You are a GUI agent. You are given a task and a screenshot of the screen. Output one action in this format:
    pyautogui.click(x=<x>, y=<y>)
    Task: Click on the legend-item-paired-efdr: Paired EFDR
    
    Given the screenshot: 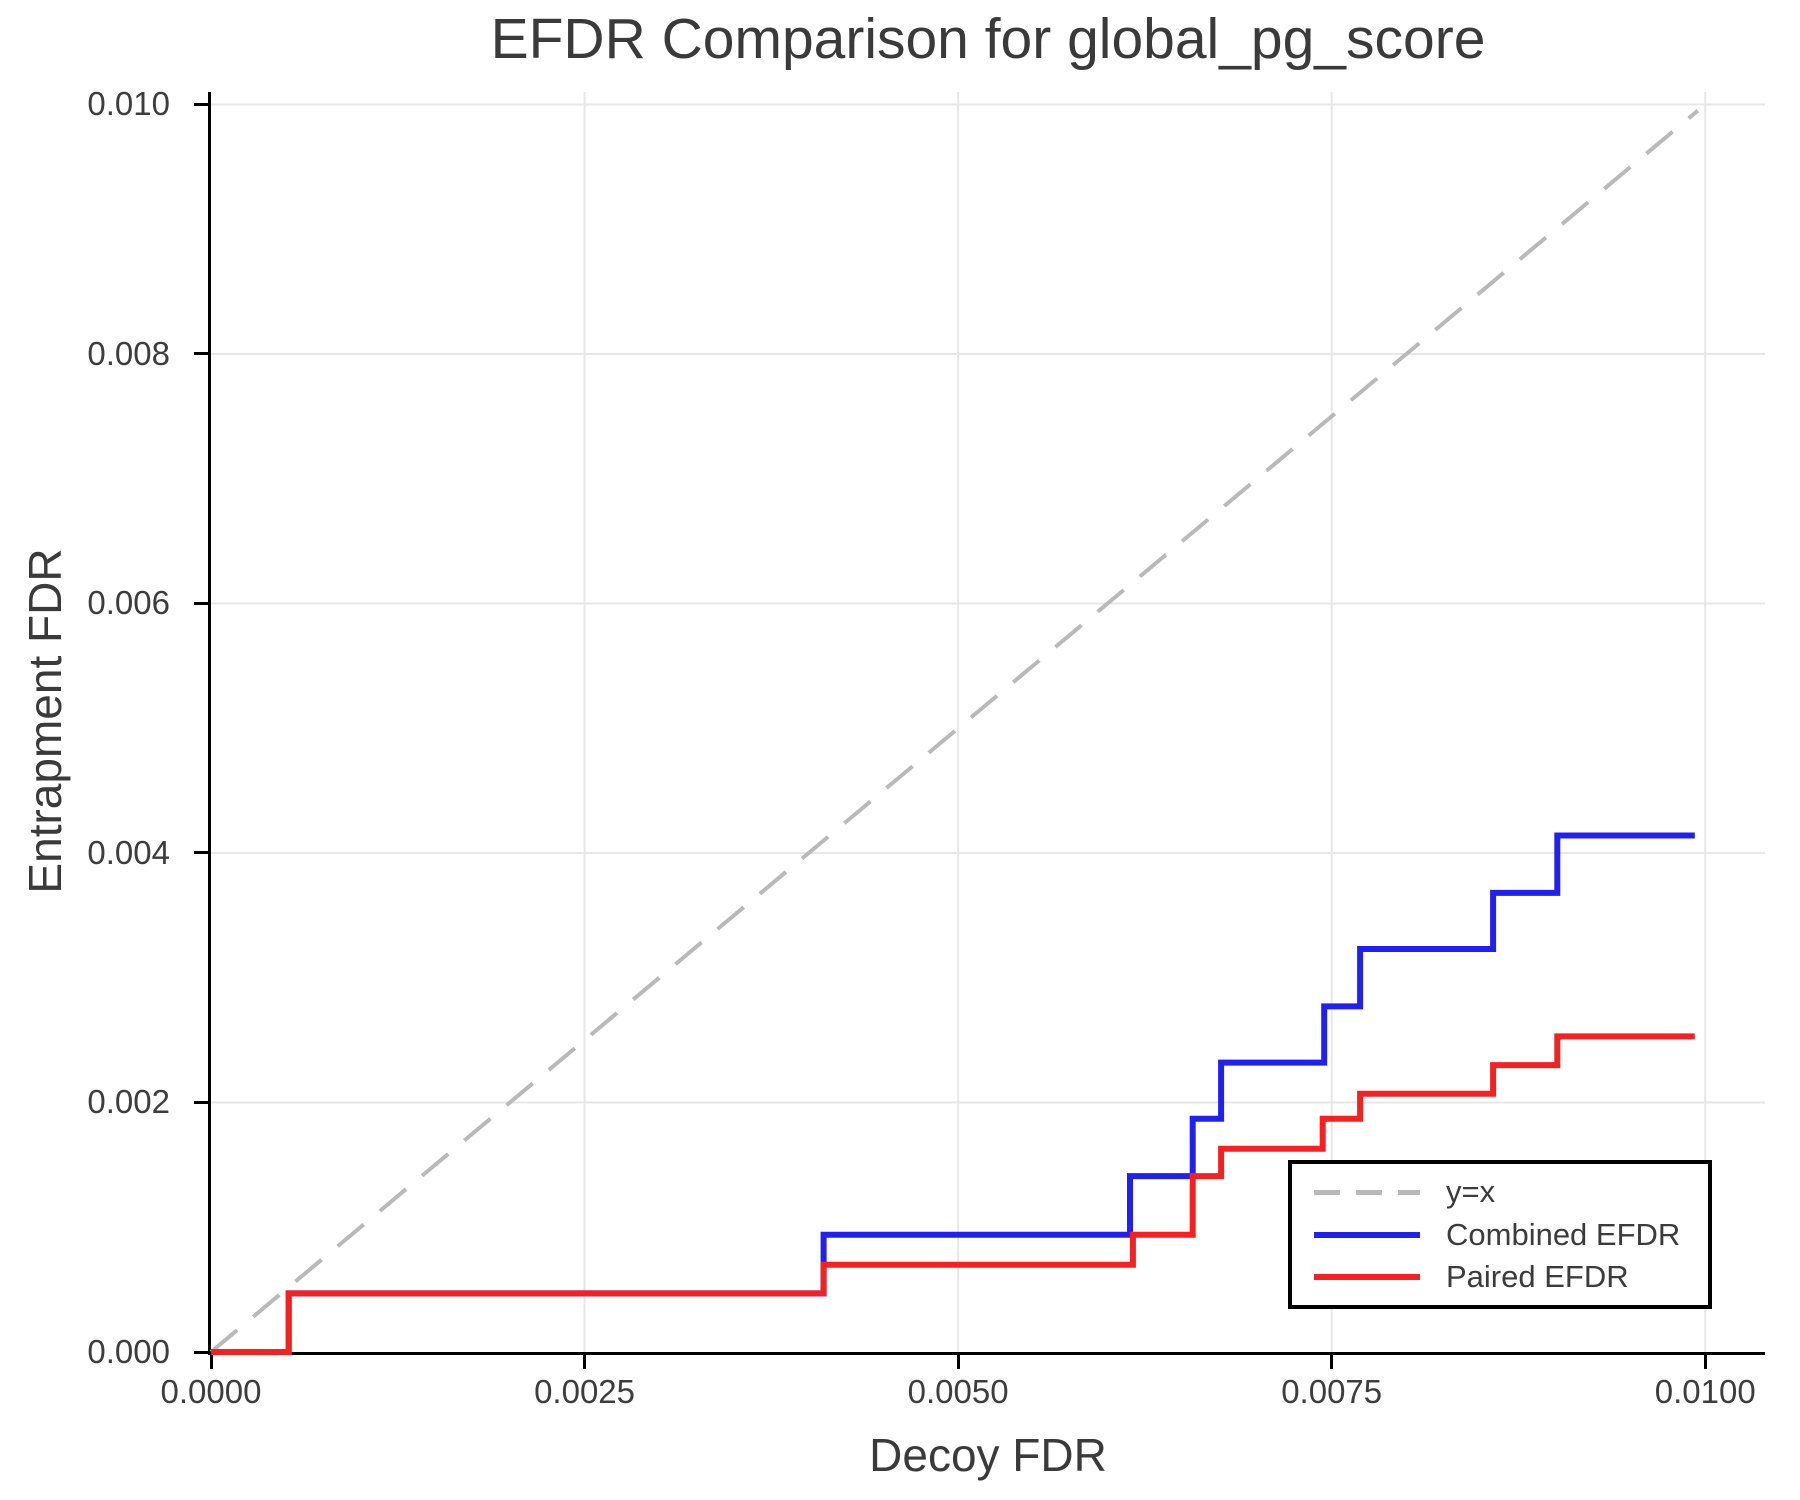 What is the action you would take?
    pyautogui.click(x=1506, y=1277)
    